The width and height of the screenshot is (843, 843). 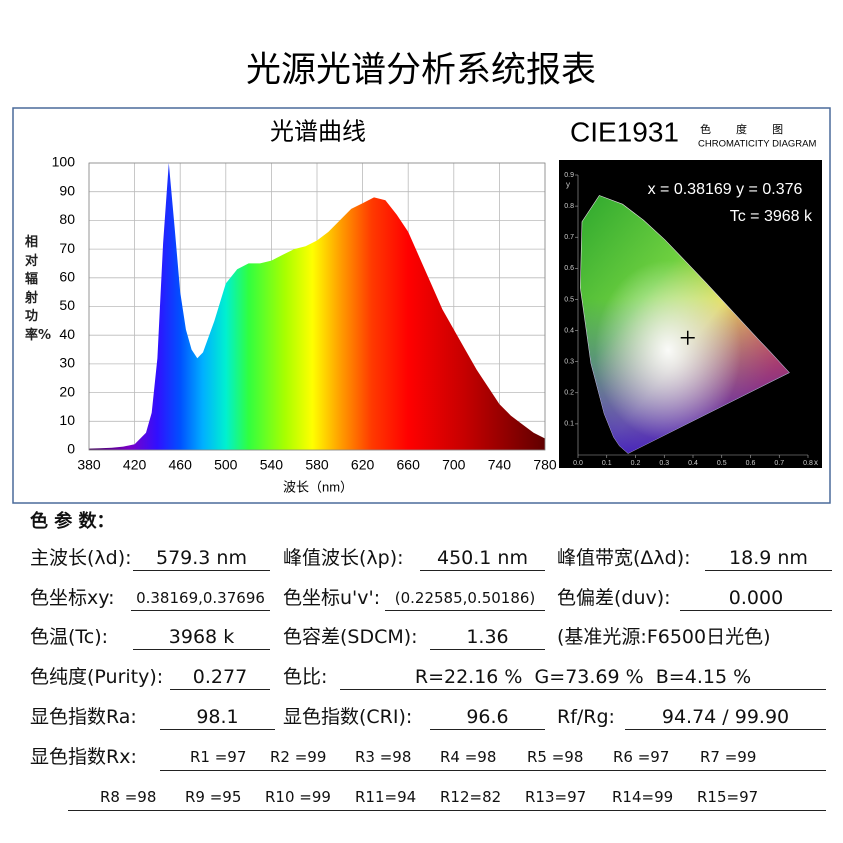 What do you see at coordinates (468, 757) in the screenshot?
I see `parameter-label: R4 =98` at bounding box center [468, 757].